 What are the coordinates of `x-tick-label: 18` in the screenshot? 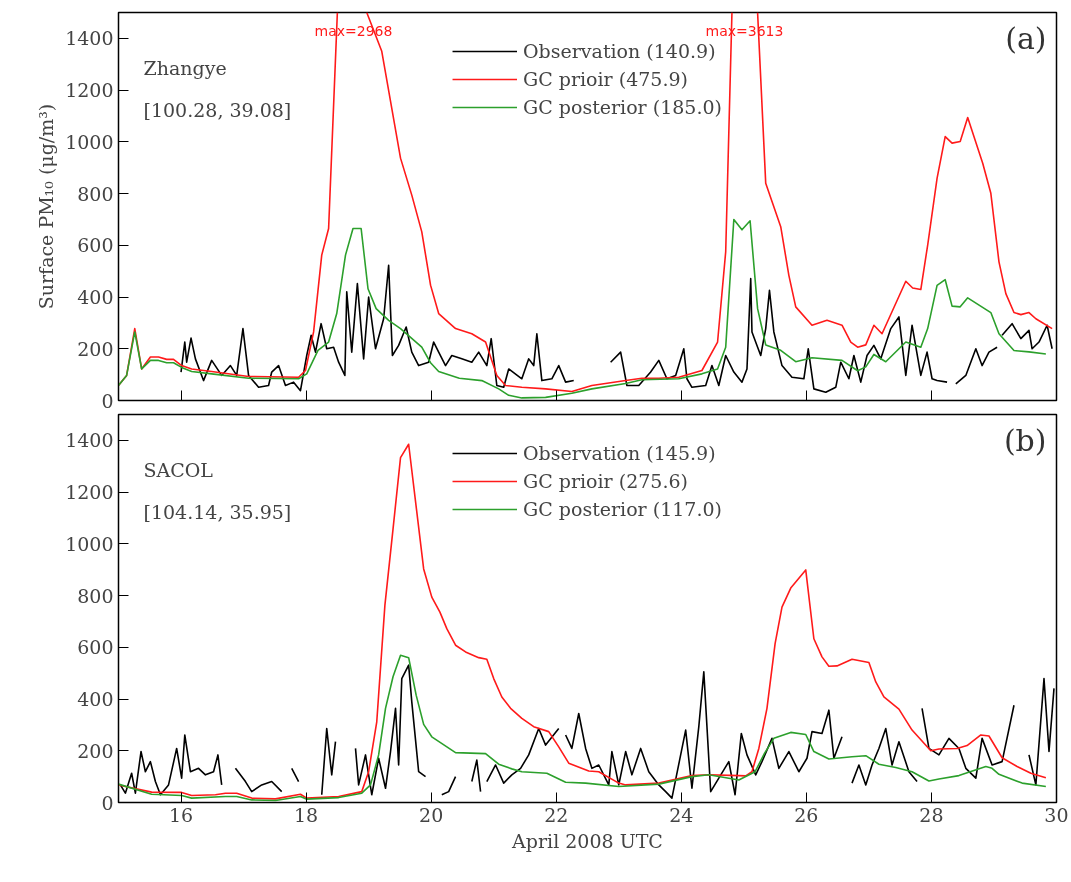 It's located at (306, 814).